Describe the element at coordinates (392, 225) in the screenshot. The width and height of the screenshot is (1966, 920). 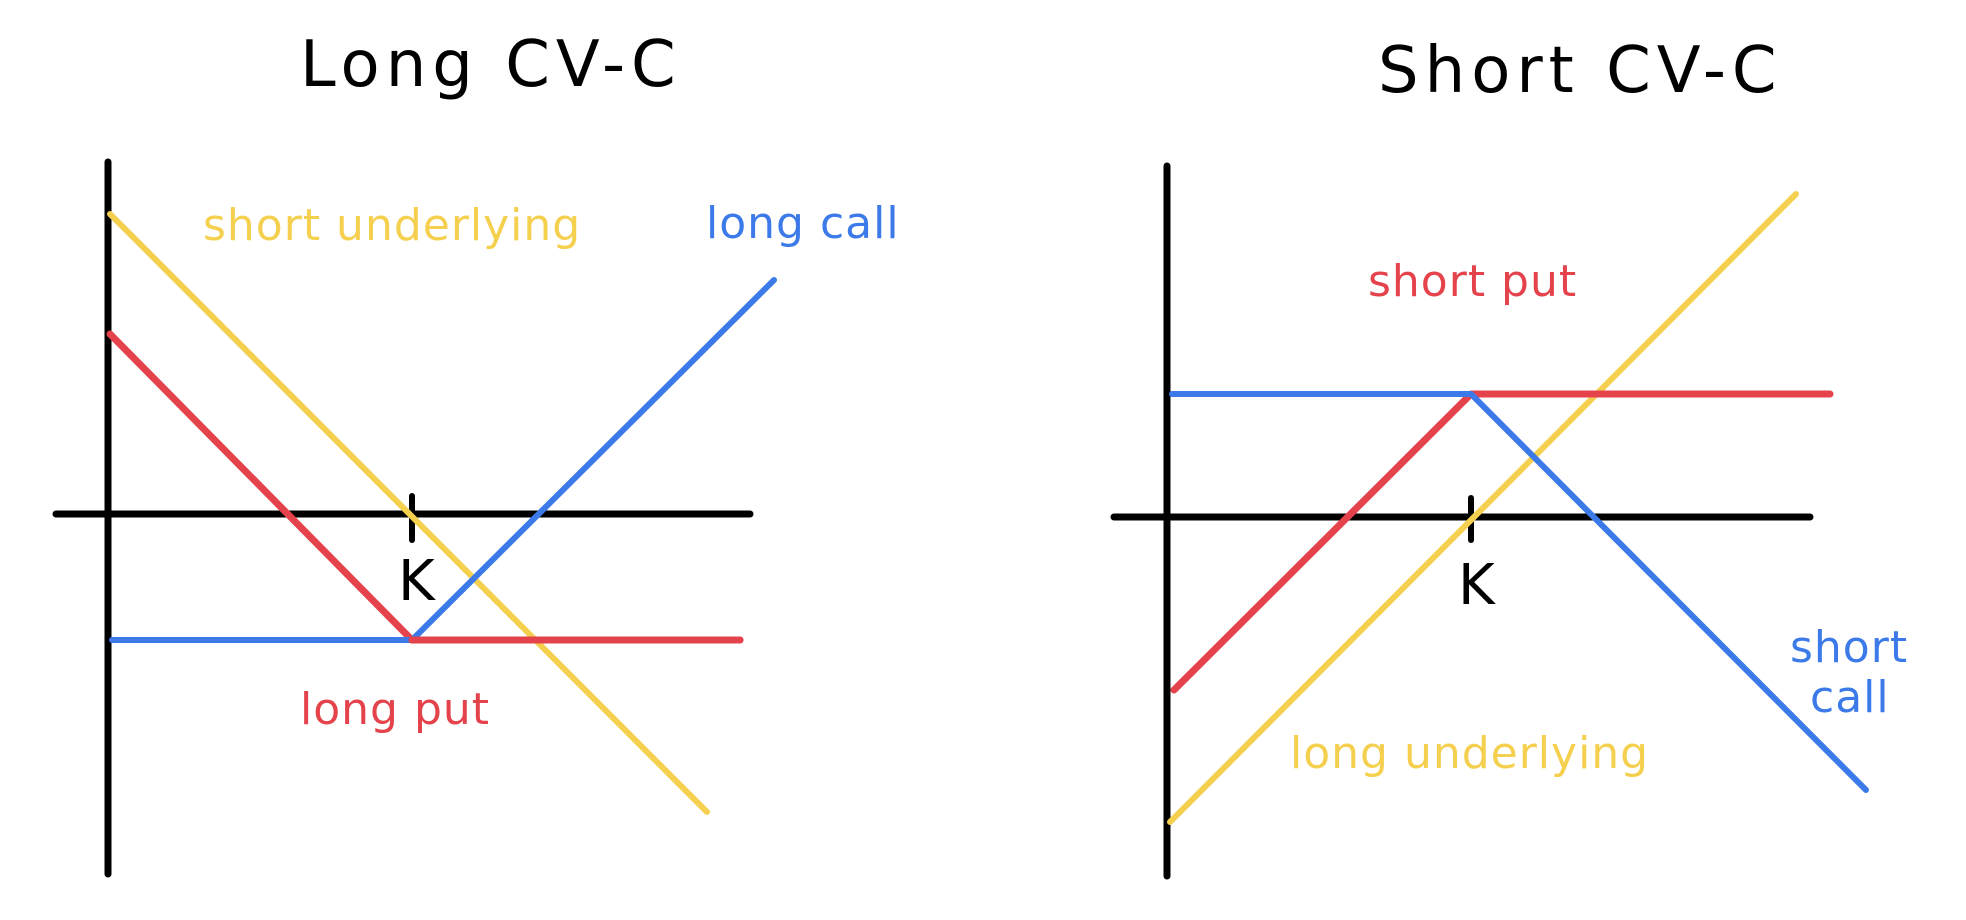
I see `short-underlying-label: short underlying` at that location.